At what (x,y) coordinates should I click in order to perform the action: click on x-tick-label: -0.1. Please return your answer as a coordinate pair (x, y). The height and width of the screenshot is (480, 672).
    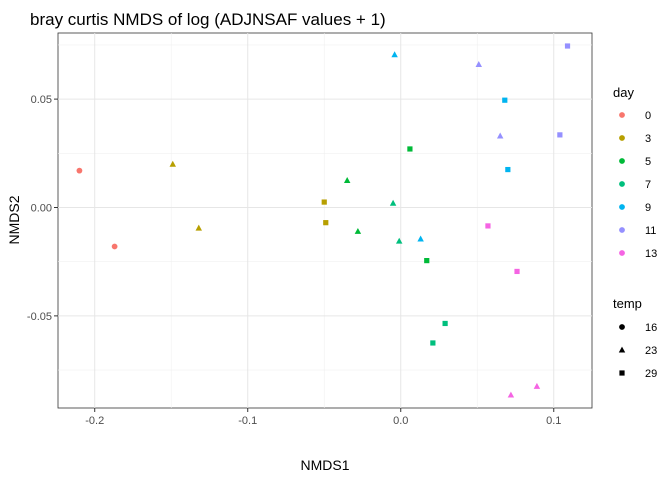
    Looking at the image, I should click on (247, 421).